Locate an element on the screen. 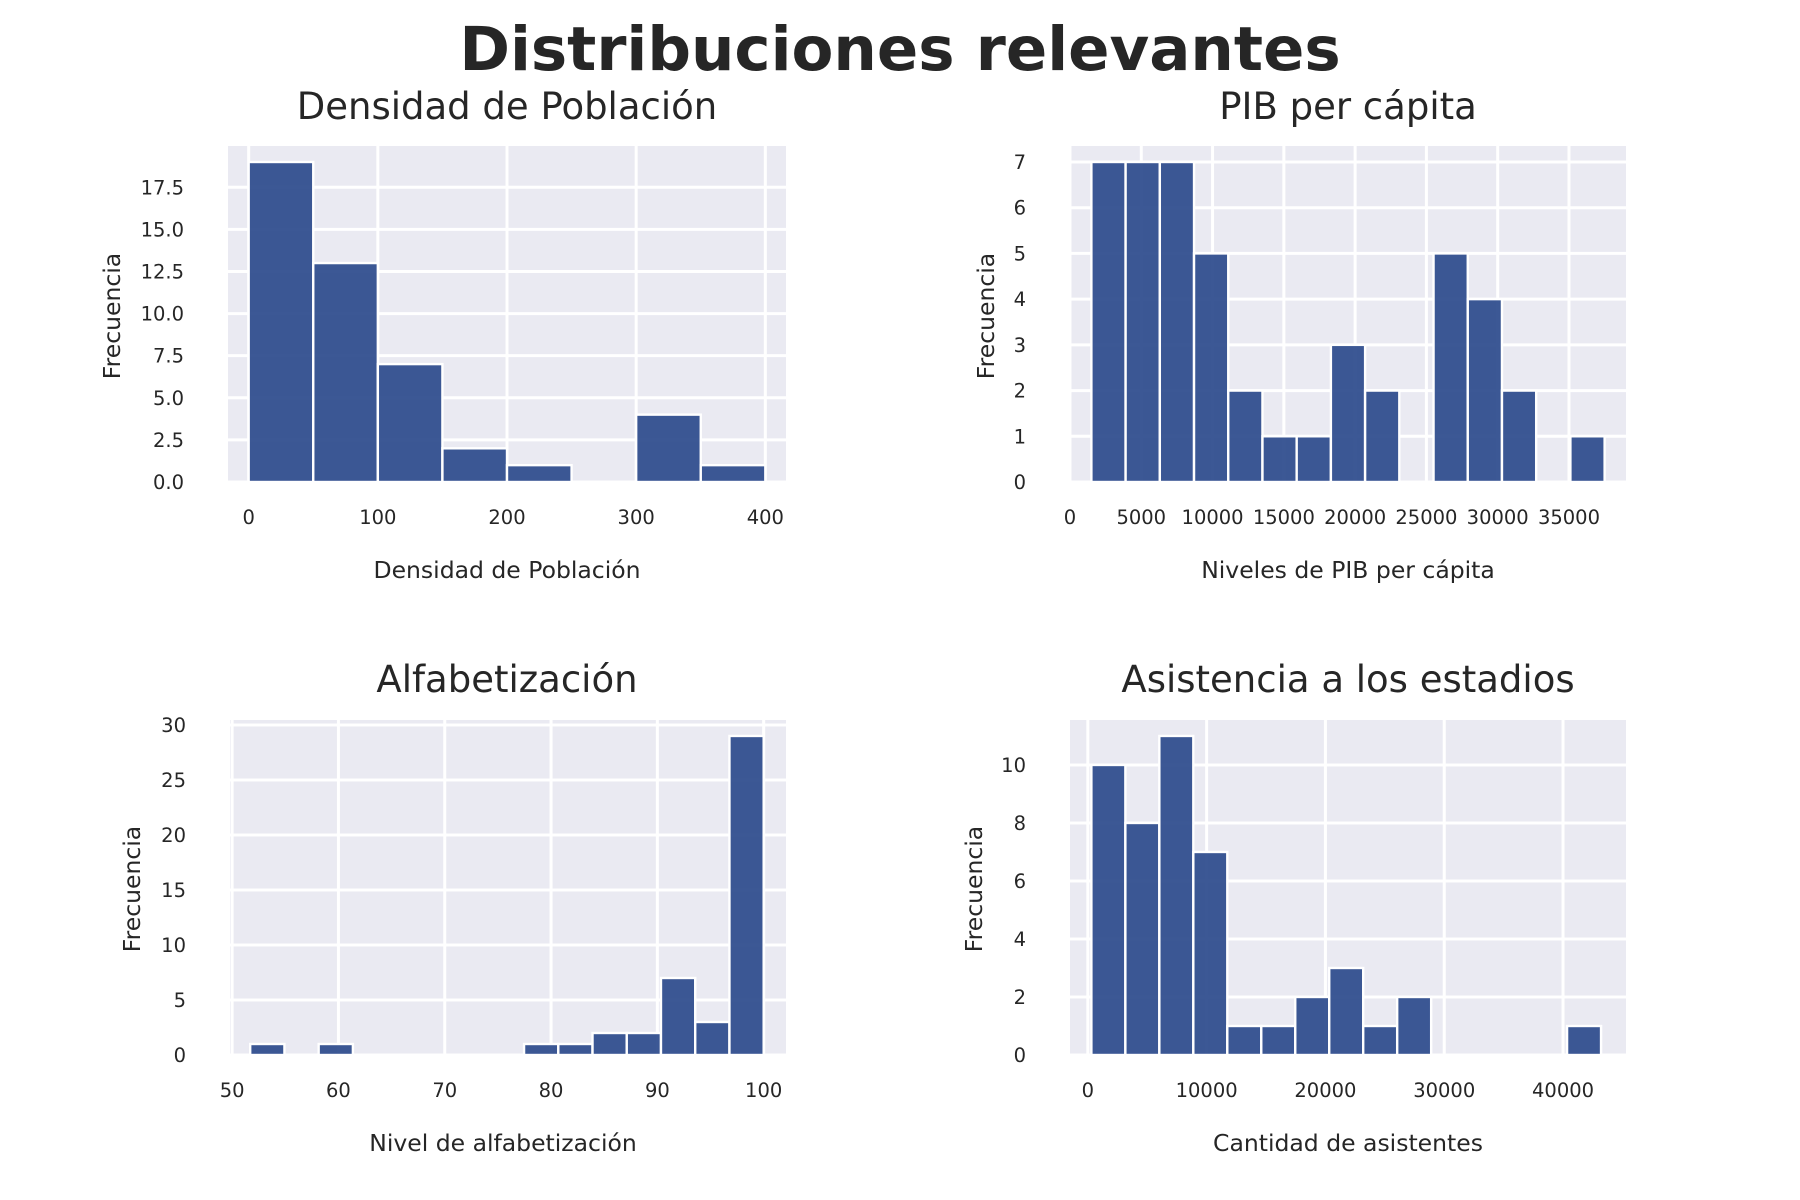 The image size is (1800, 1200). population-density-ylabel: Frecuencia is located at coordinates (112, 316).